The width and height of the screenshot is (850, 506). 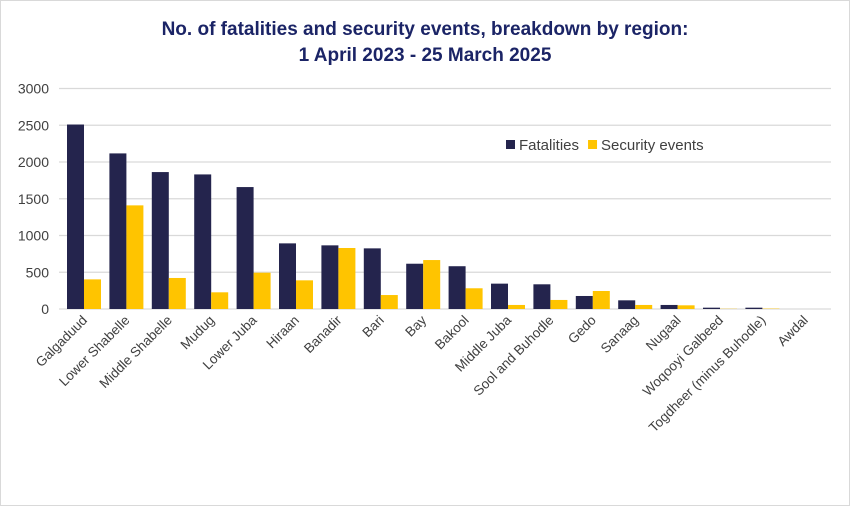 I want to click on legend-label: Fatalities, so click(x=549, y=145).